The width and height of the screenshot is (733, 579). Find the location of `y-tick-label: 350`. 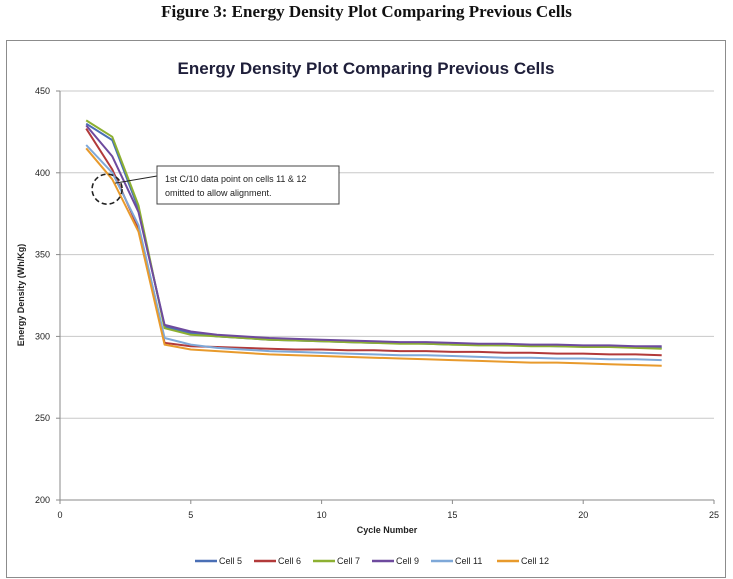

y-tick-label: 350 is located at coordinates (42, 255).